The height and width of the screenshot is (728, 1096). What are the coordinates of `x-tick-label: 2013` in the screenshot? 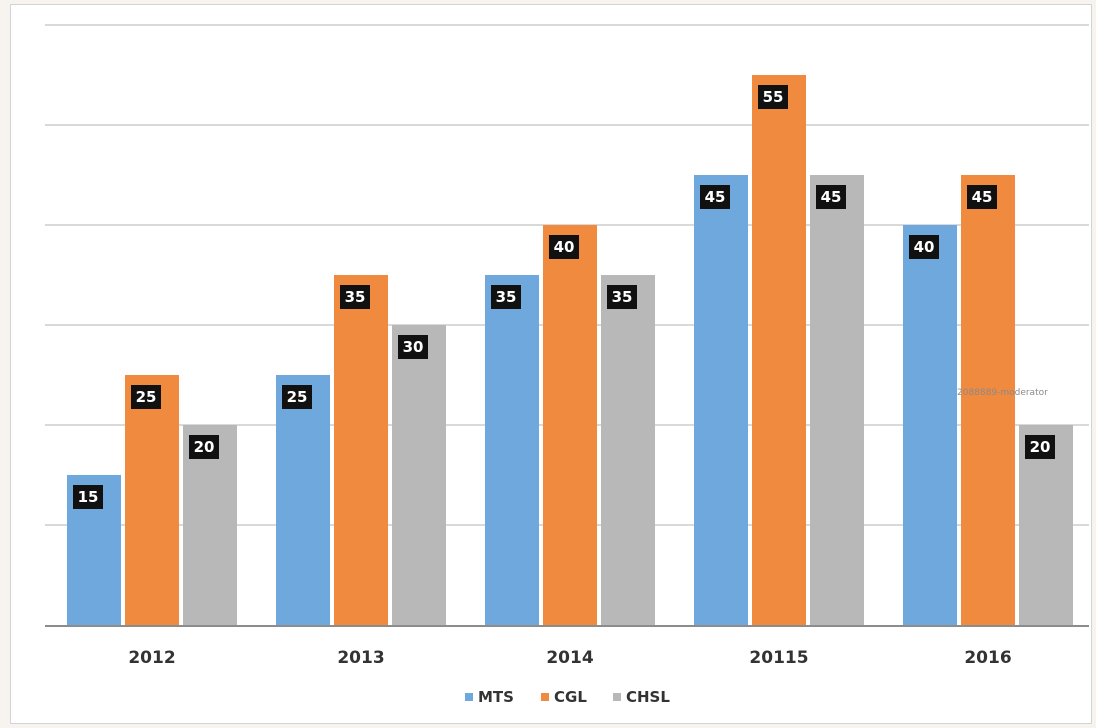 It's located at (360, 658).